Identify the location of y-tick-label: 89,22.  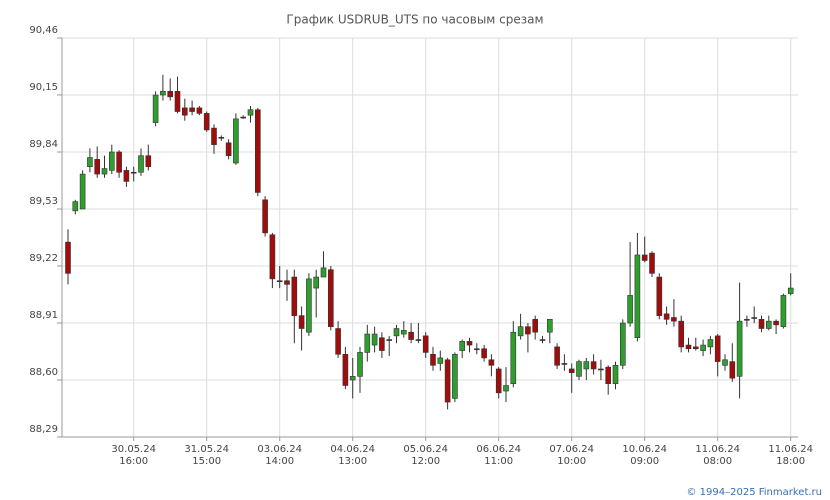
(43, 258).